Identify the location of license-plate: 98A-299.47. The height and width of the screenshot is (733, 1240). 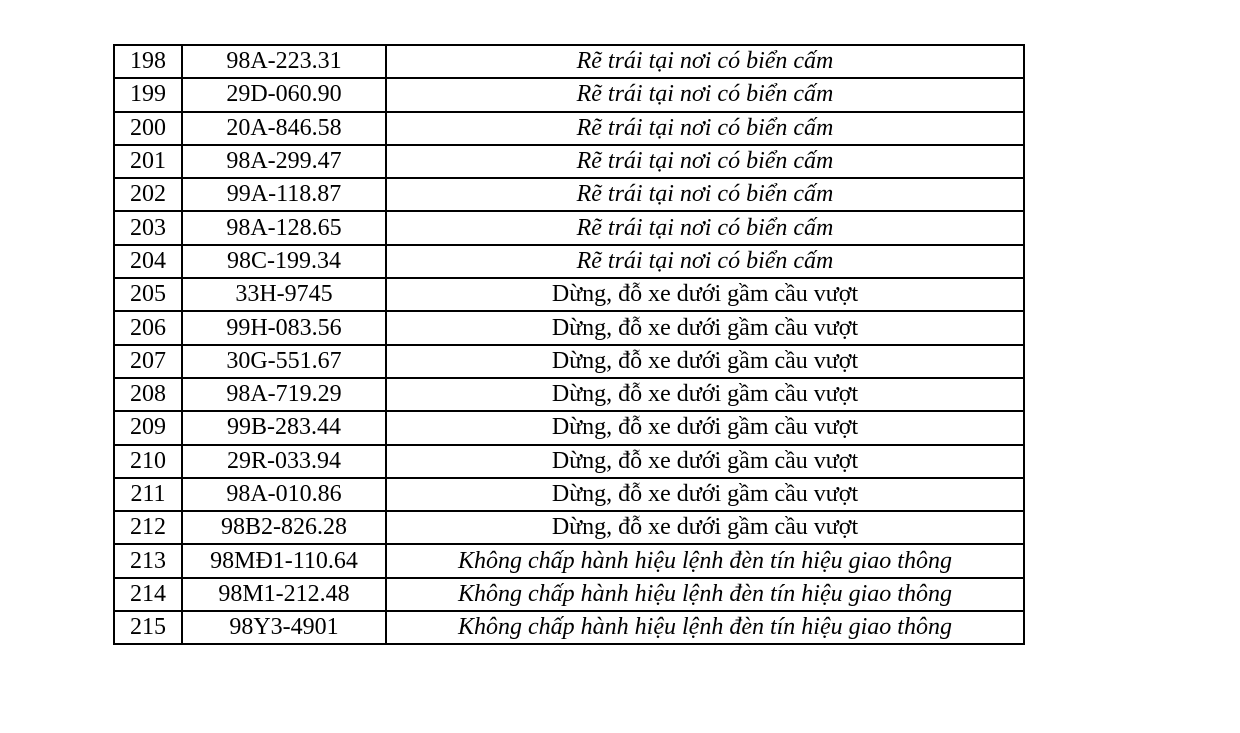
(284, 161).